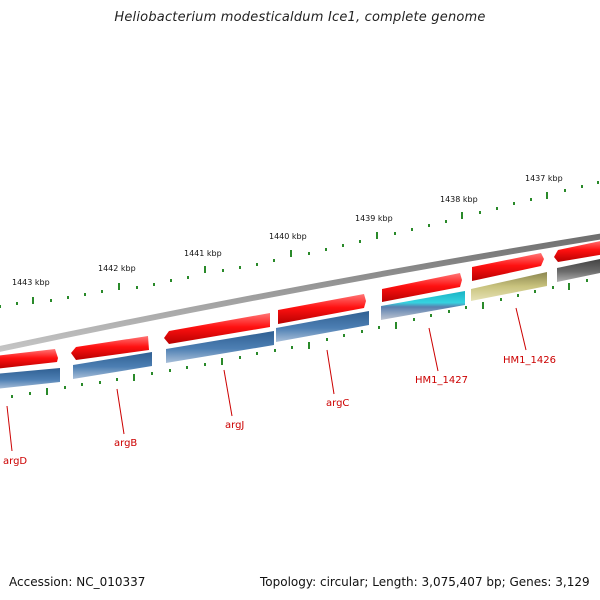  I want to click on kbp-label: 1440 kbp, so click(288, 236).